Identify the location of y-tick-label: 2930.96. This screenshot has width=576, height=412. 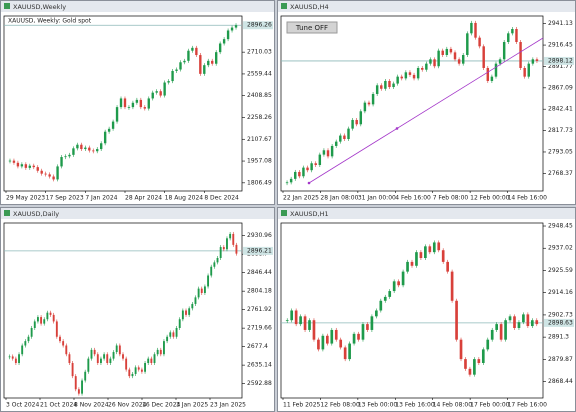
(259, 235).